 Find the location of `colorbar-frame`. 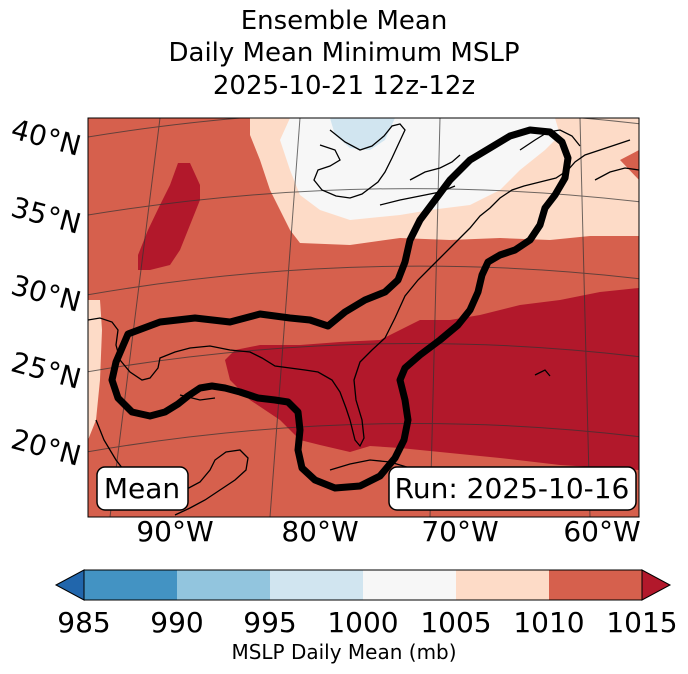

colorbar-frame is located at coordinates (363, 585).